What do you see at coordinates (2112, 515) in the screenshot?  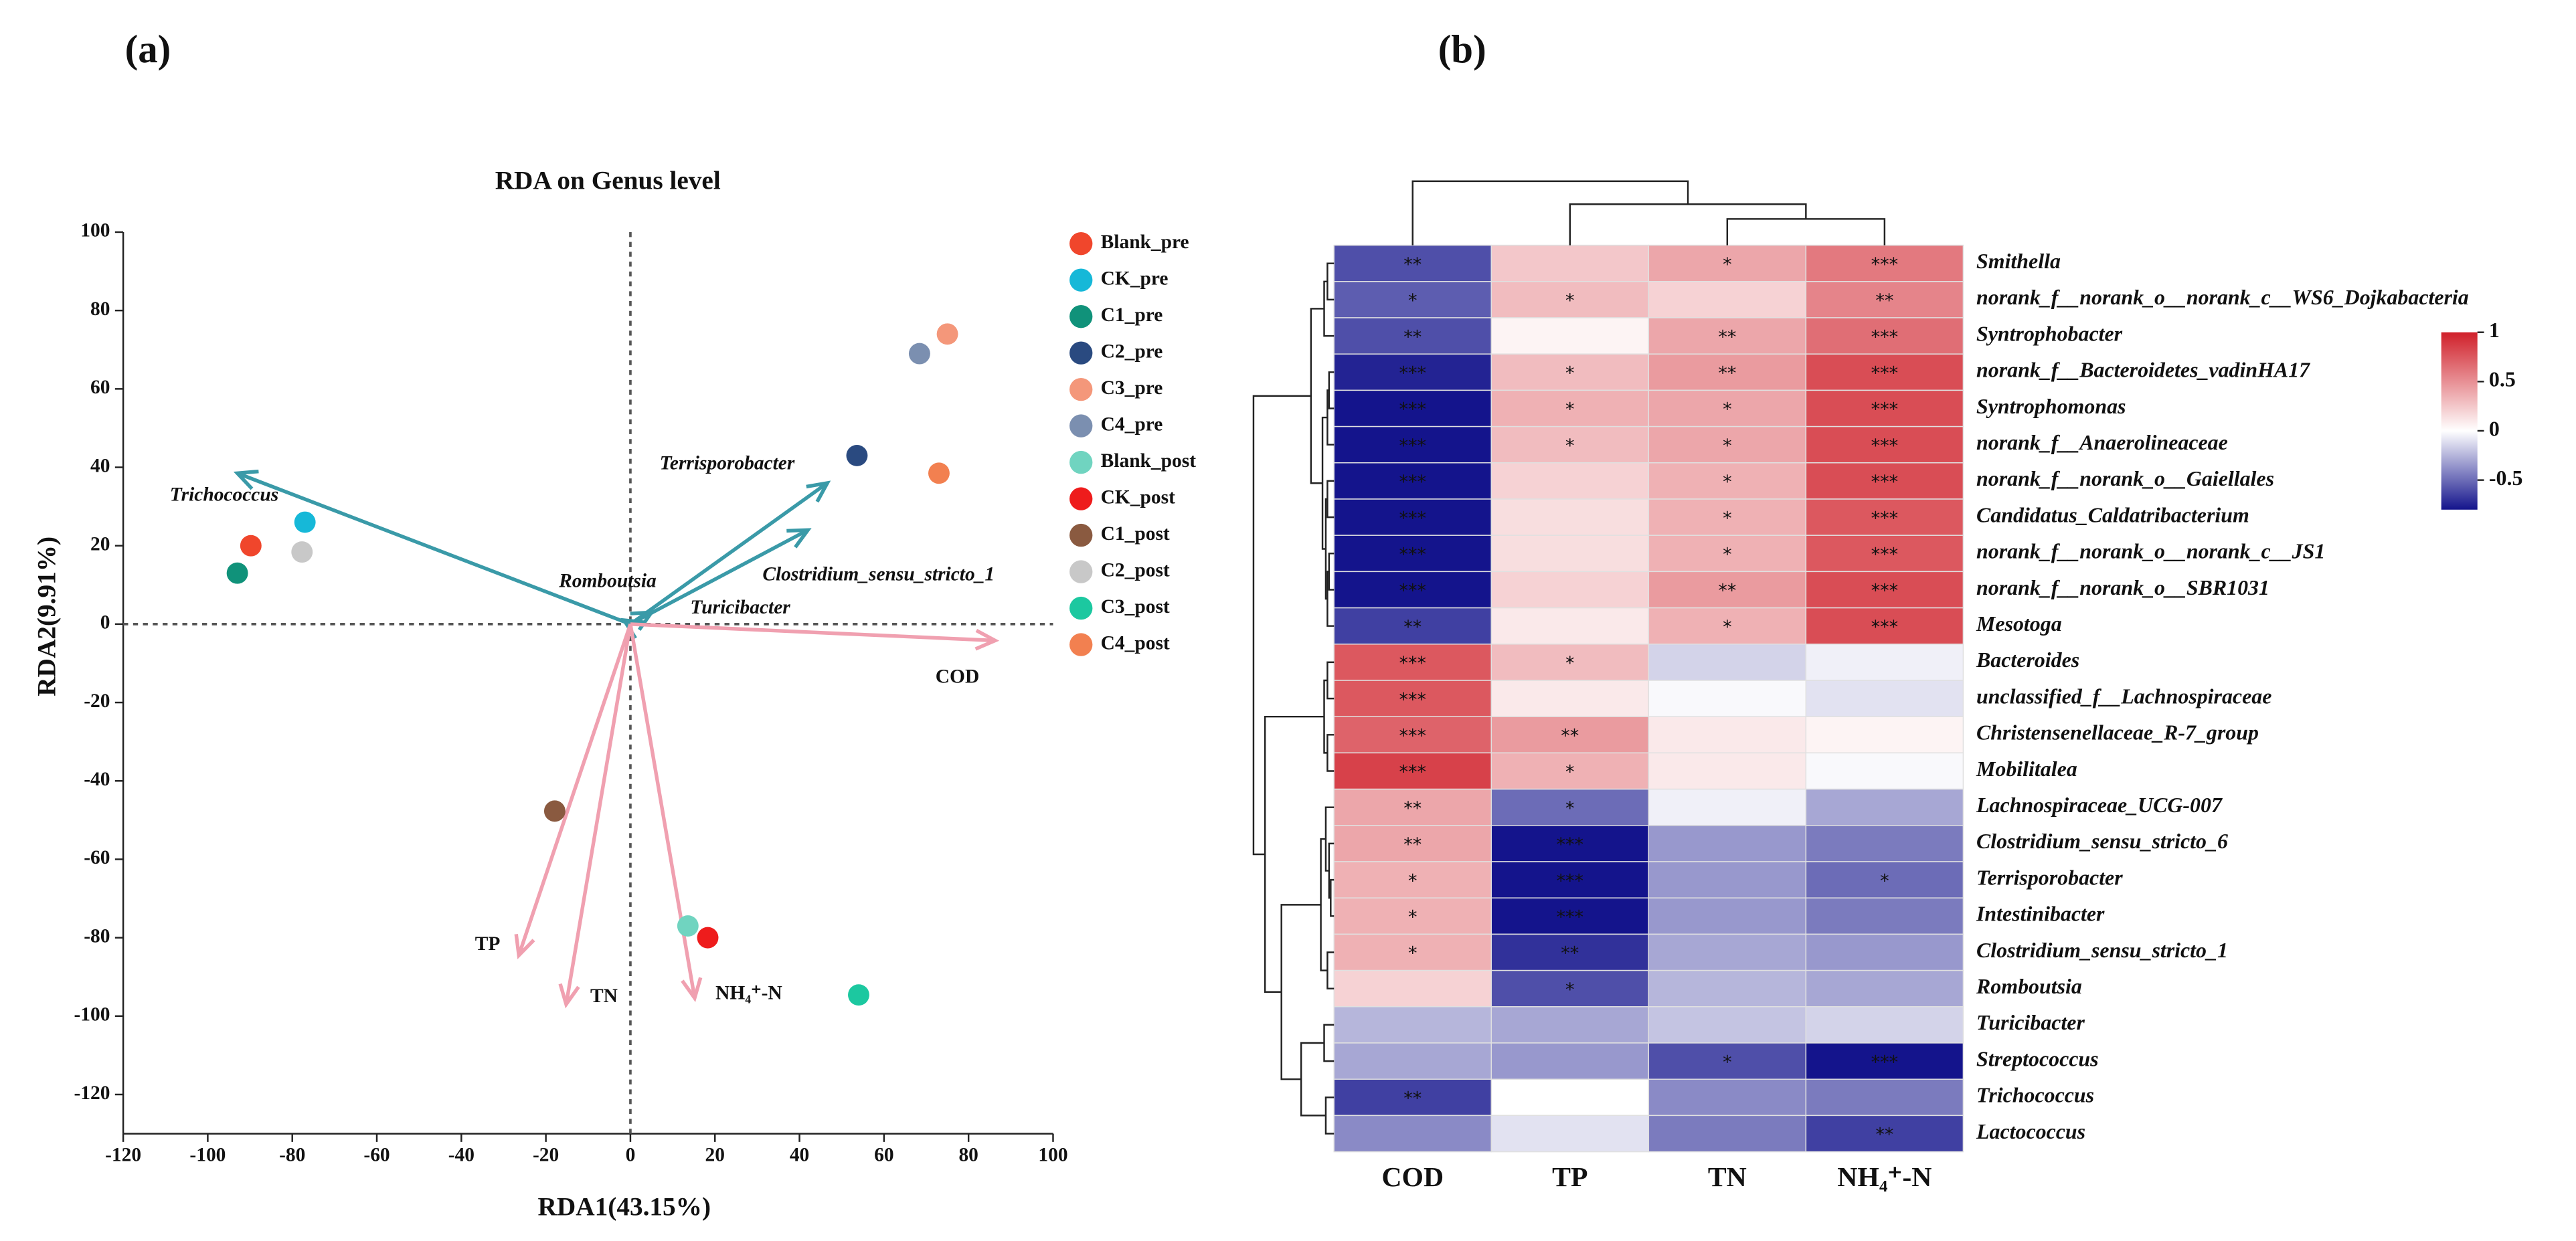 I see `row-label: Candidatus_Caldatribacterium` at bounding box center [2112, 515].